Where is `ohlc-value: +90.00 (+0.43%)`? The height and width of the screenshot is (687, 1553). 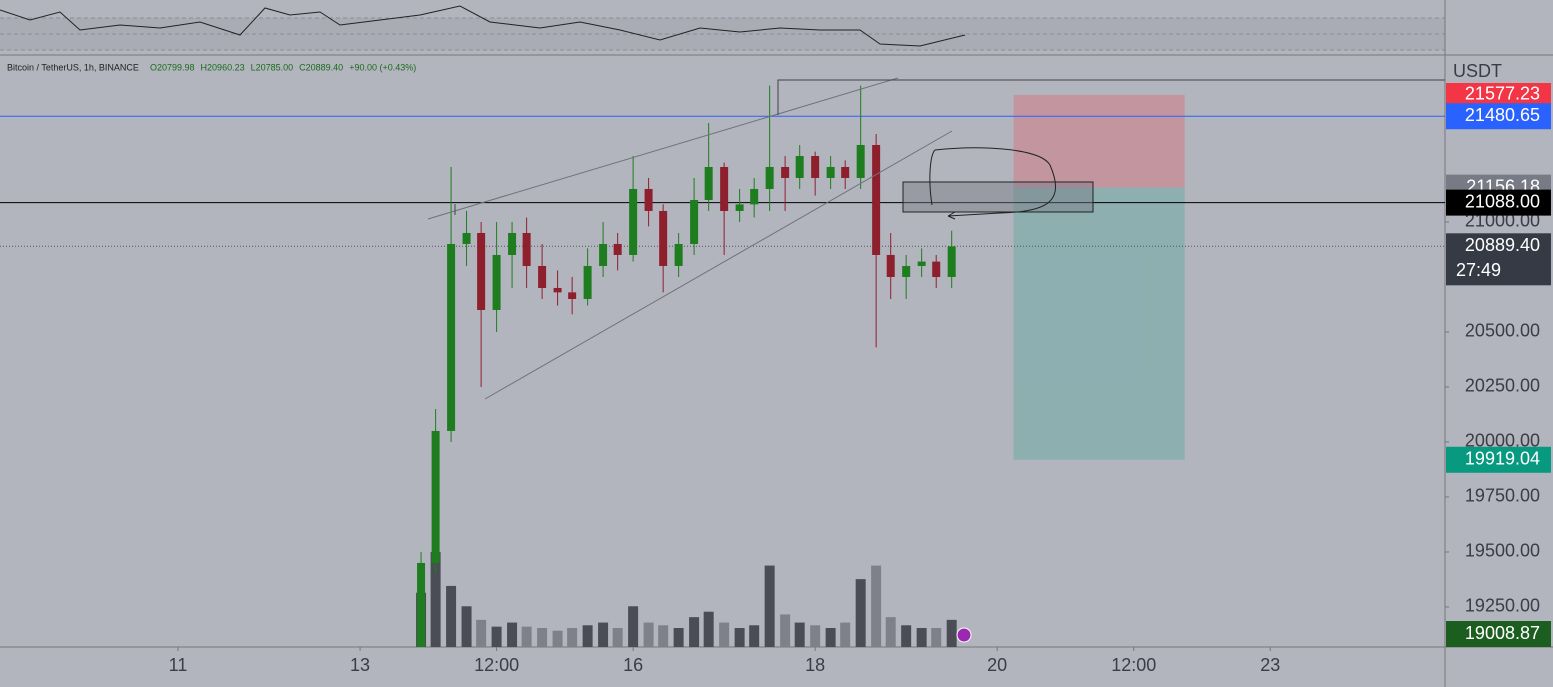
ohlc-value: +90.00 (+0.43%) is located at coordinates (382, 67).